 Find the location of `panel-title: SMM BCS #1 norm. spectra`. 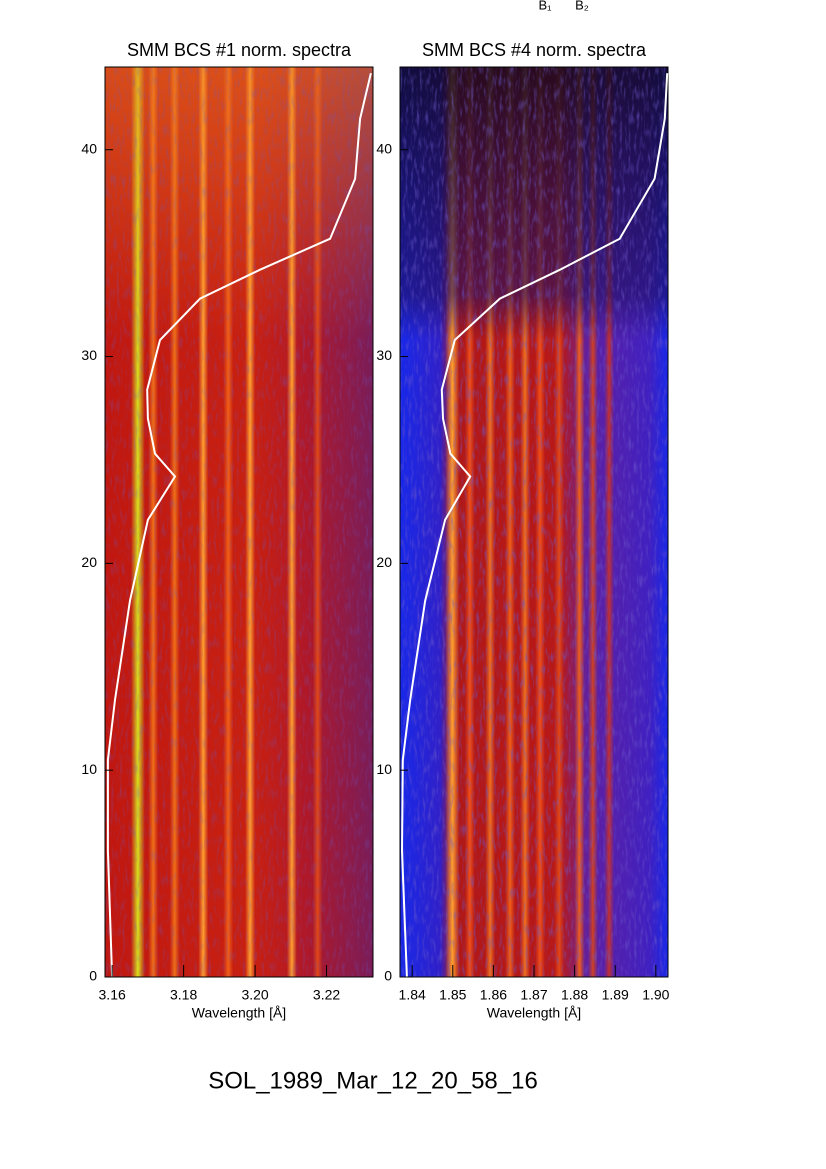

panel-title: SMM BCS #1 norm. spectra is located at coordinates (239, 50).